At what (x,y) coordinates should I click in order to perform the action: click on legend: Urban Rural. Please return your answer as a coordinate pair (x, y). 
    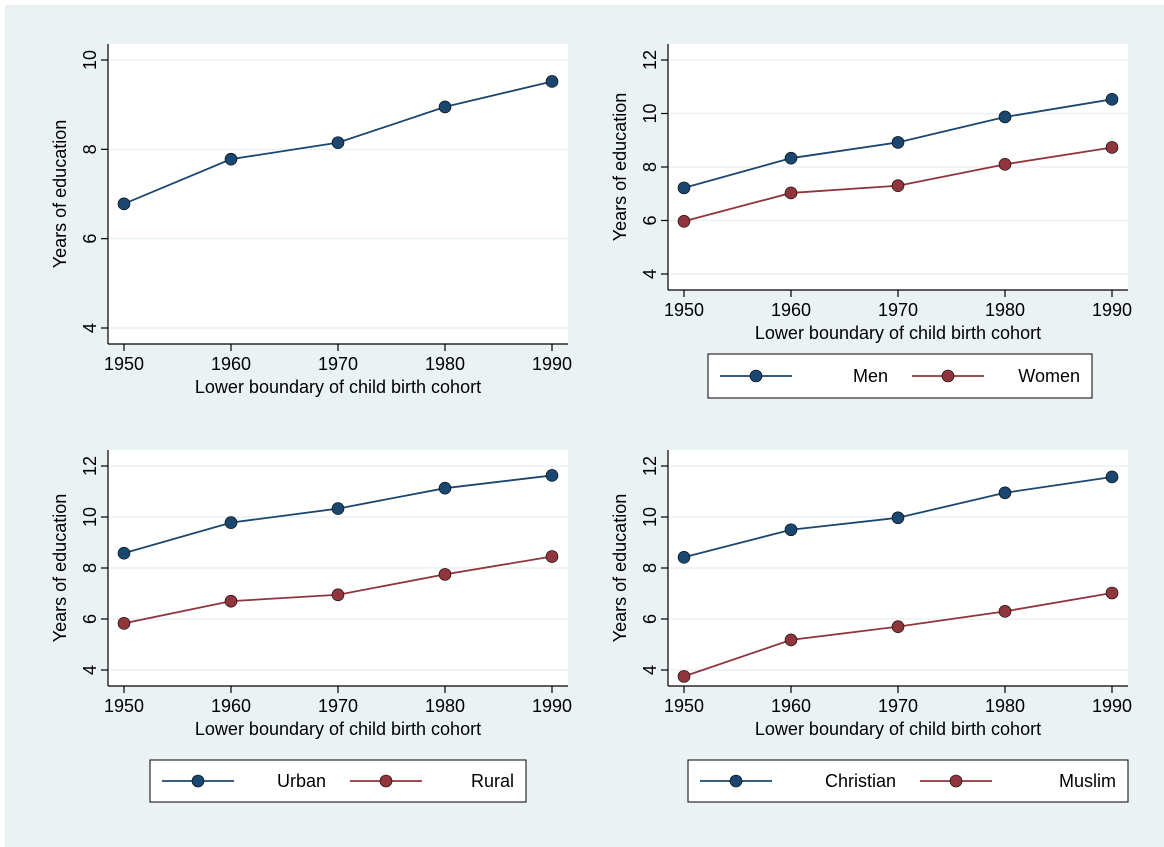
    Looking at the image, I should click on (338, 781).